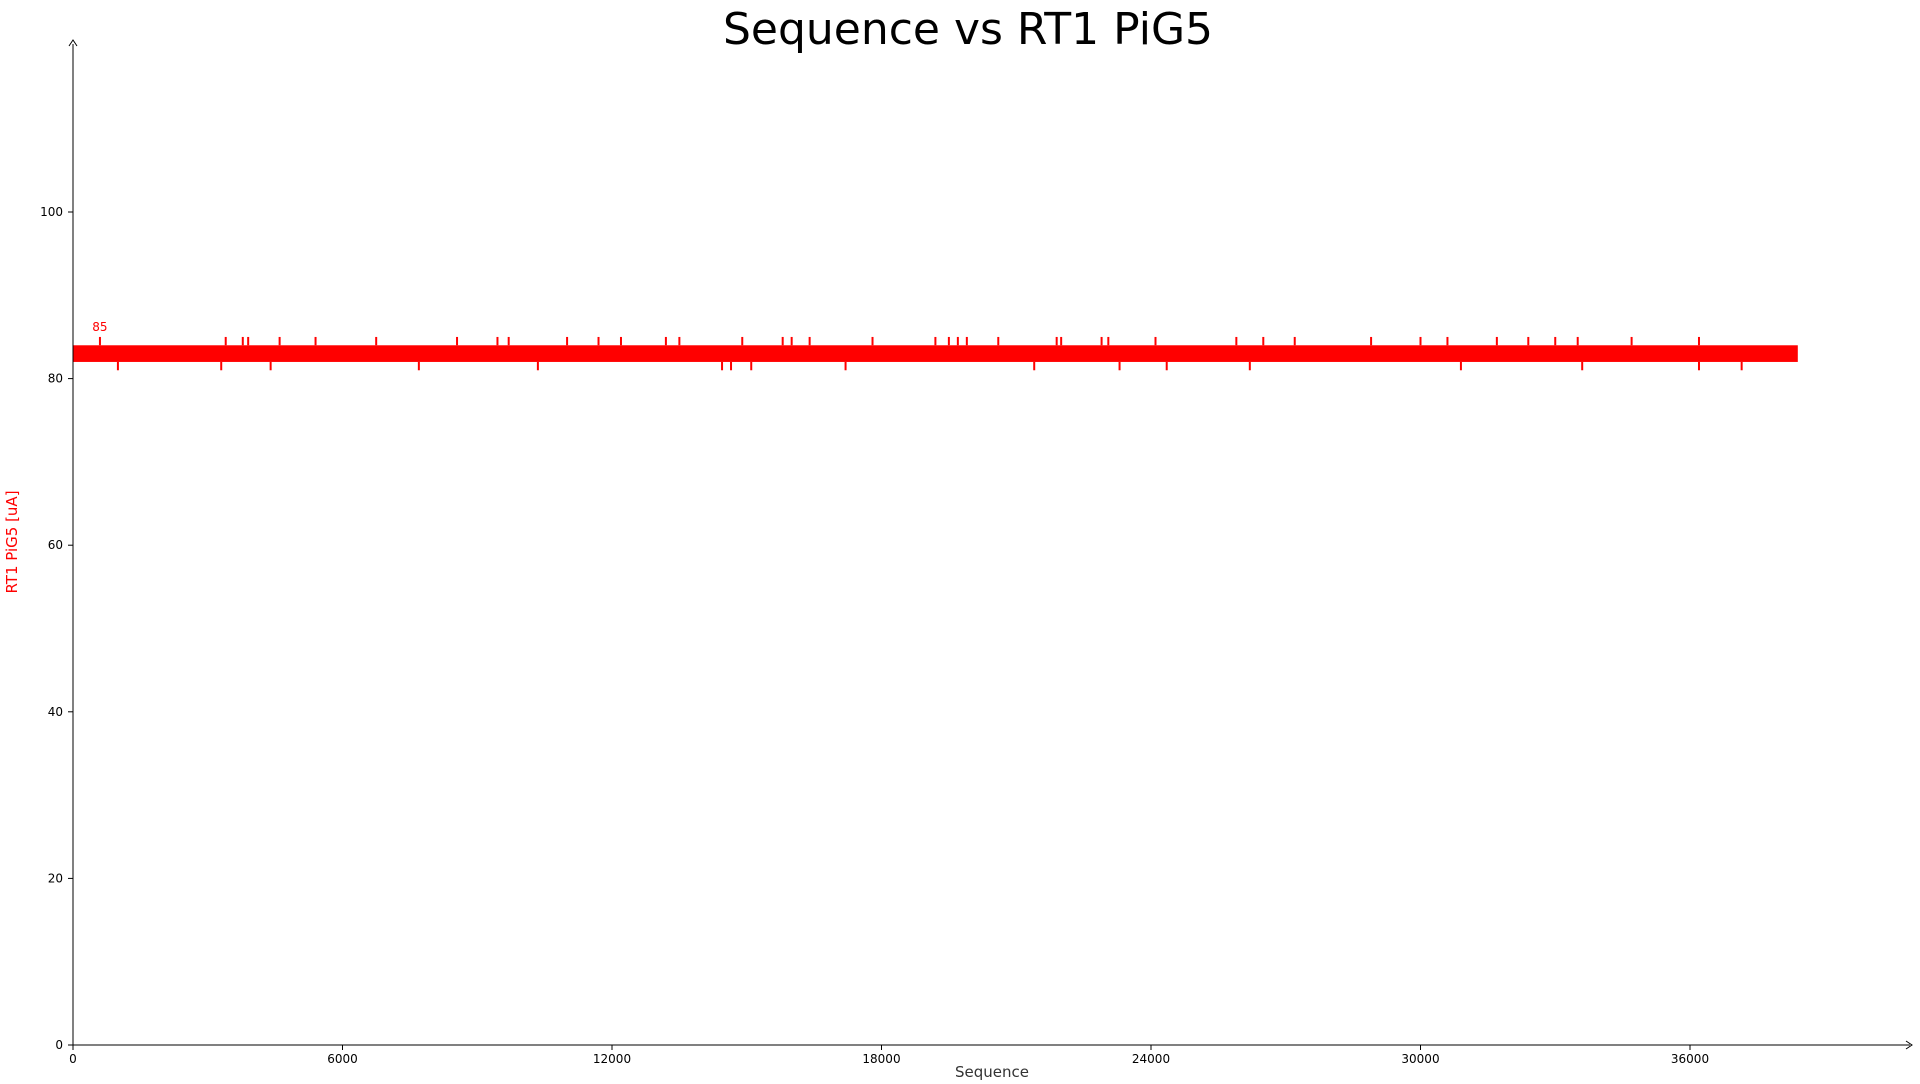 The height and width of the screenshot is (1084, 1920). I want to click on y-tick-label: 80, so click(55, 379).